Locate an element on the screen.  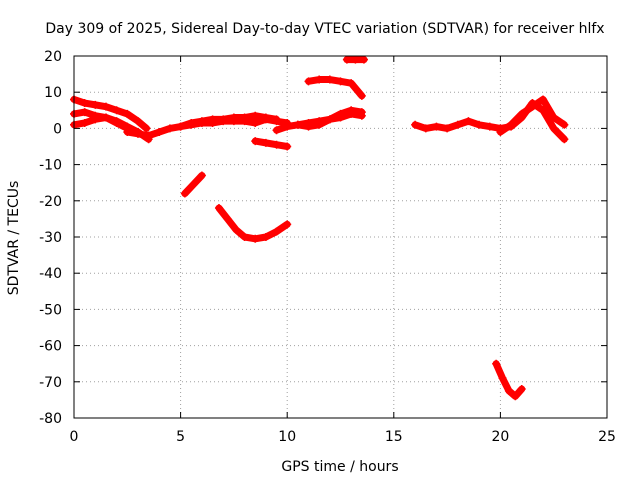
y-tick-label: -30 is located at coordinates (50, 238).